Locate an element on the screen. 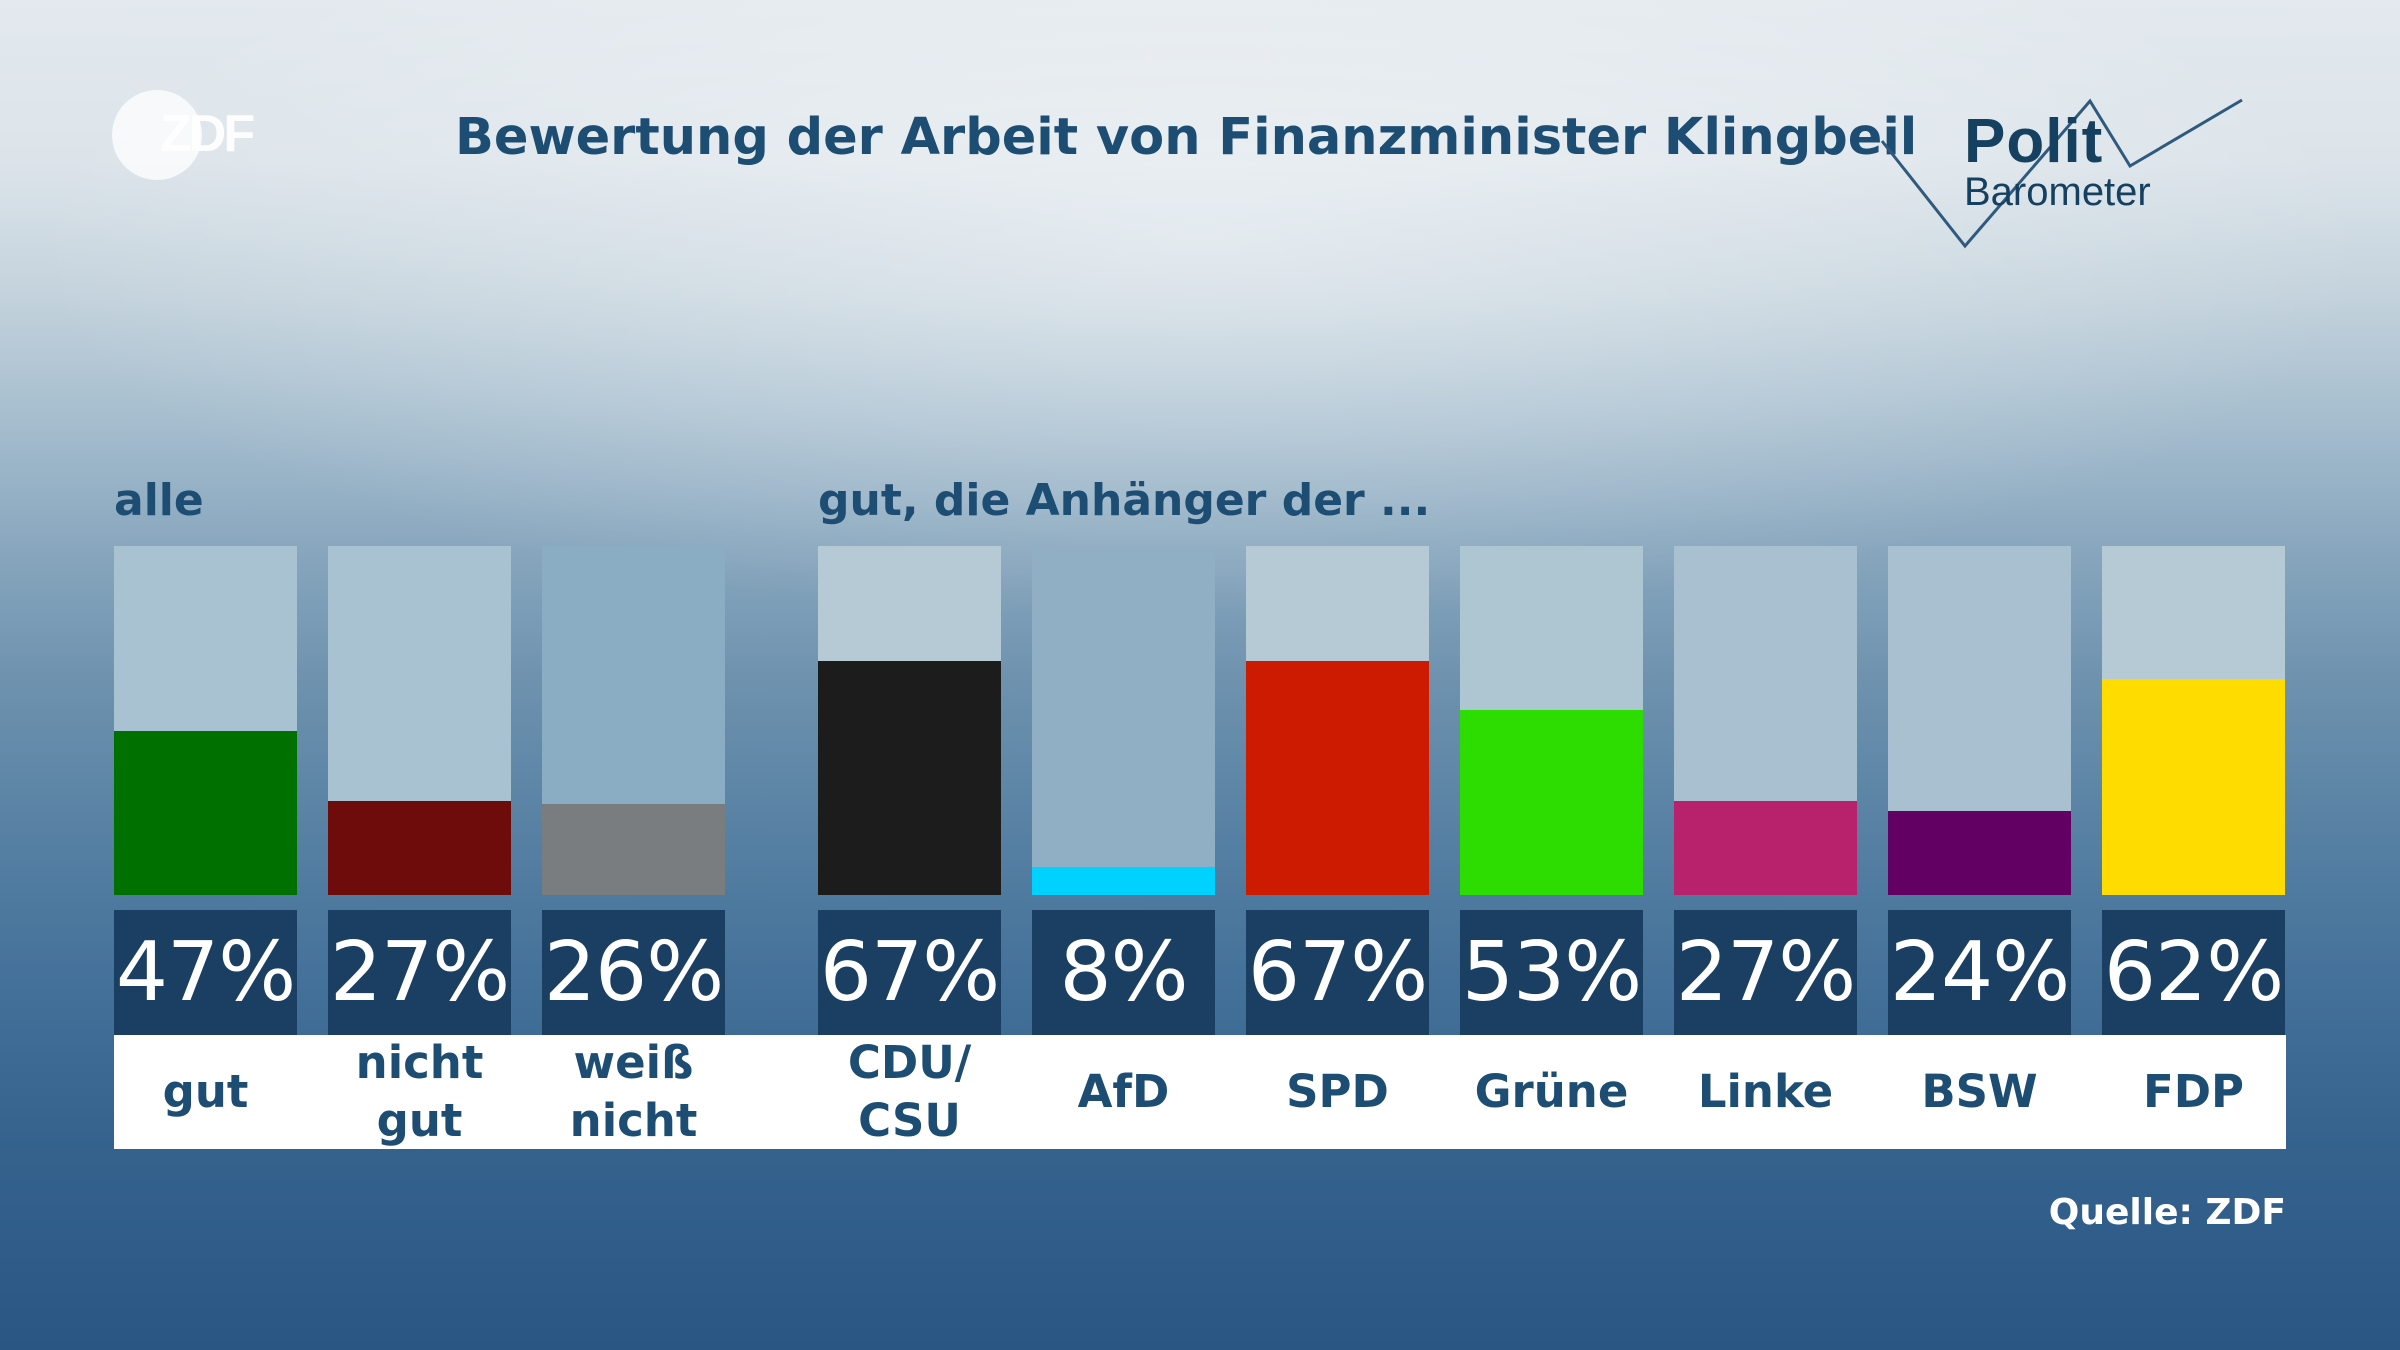  zdf-logo-text: ZDF is located at coordinates (207, 134).